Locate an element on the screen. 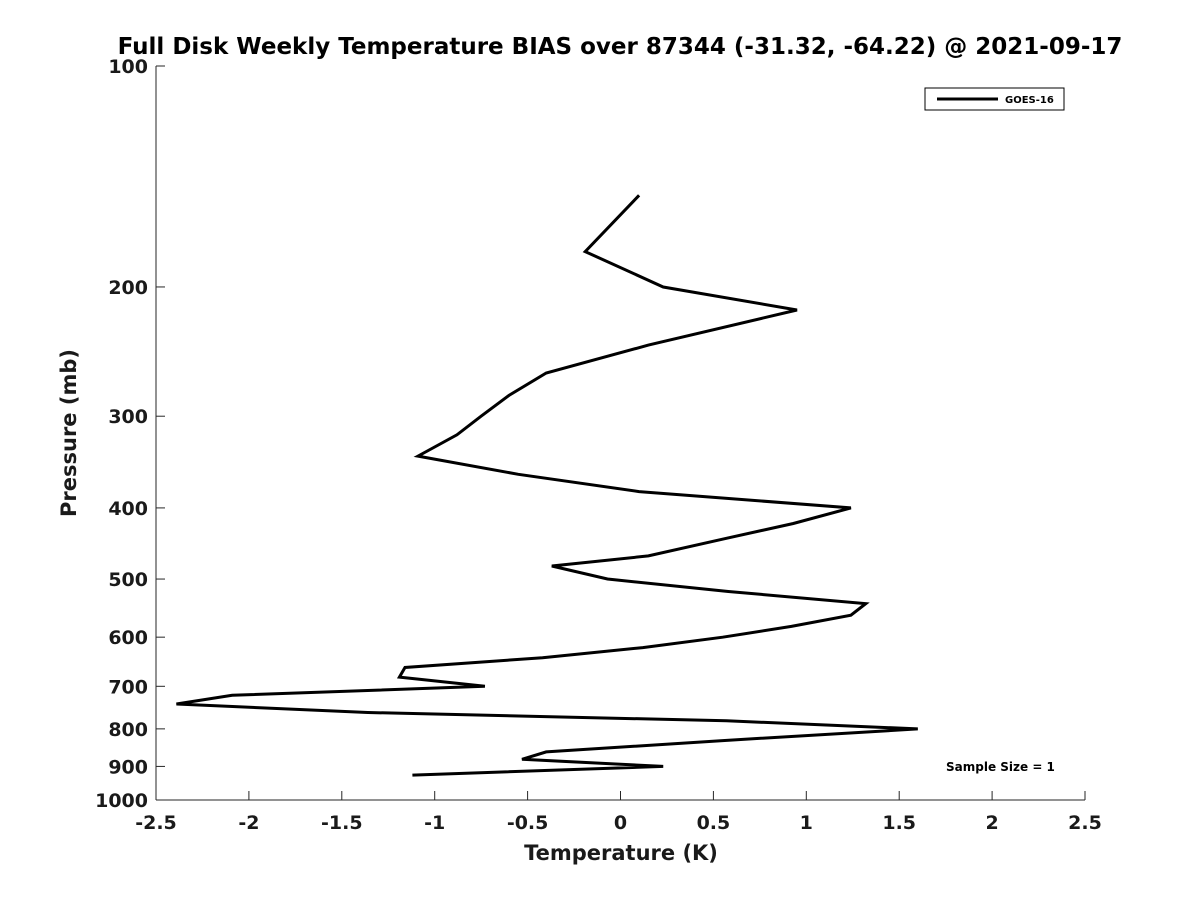  x-tick-label: 2.5 is located at coordinates (1085, 823).